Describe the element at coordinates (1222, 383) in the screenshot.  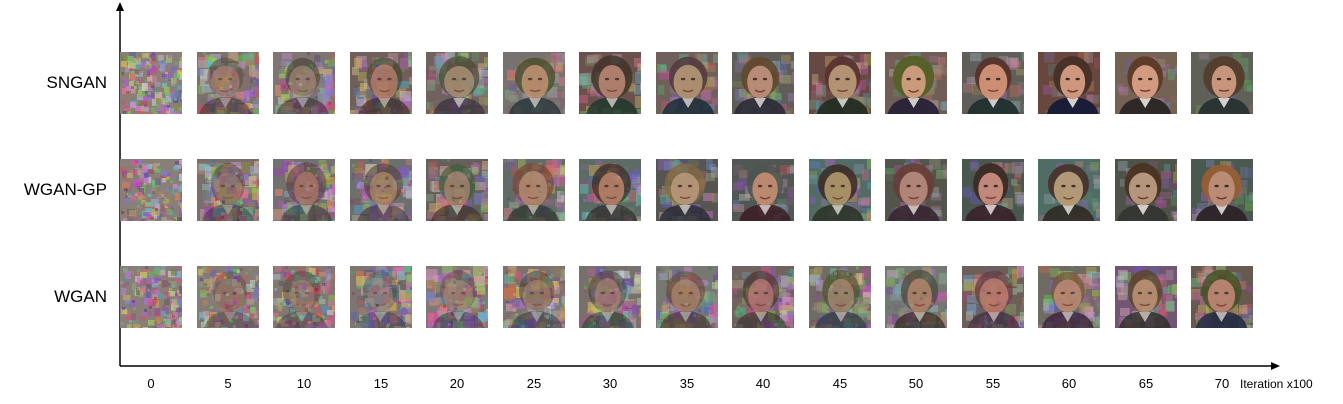
I see `x-tick-label: 70` at that location.